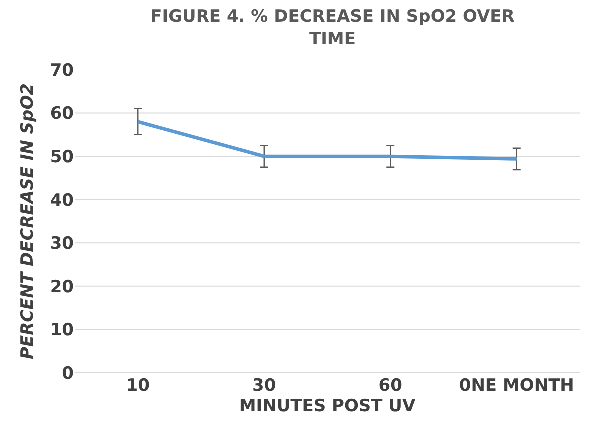  Describe the element at coordinates (327, 406) in the screenshot. I see `x-axis-title: MINUTES POST UV` at that location.